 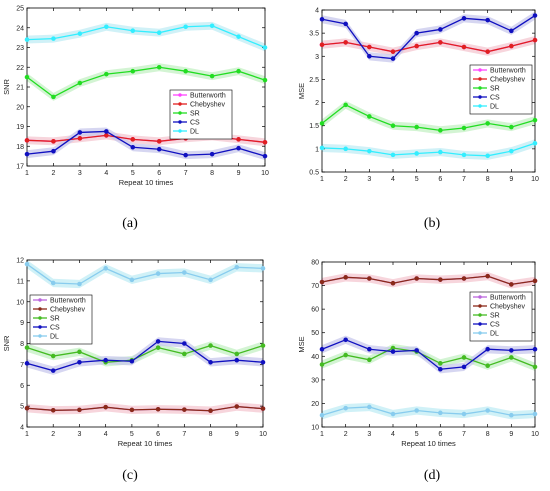 What do you see at coordinates (20, 68) in the screenshot?
I see `y-tick-label: 22` at bounding box center [20, 68].